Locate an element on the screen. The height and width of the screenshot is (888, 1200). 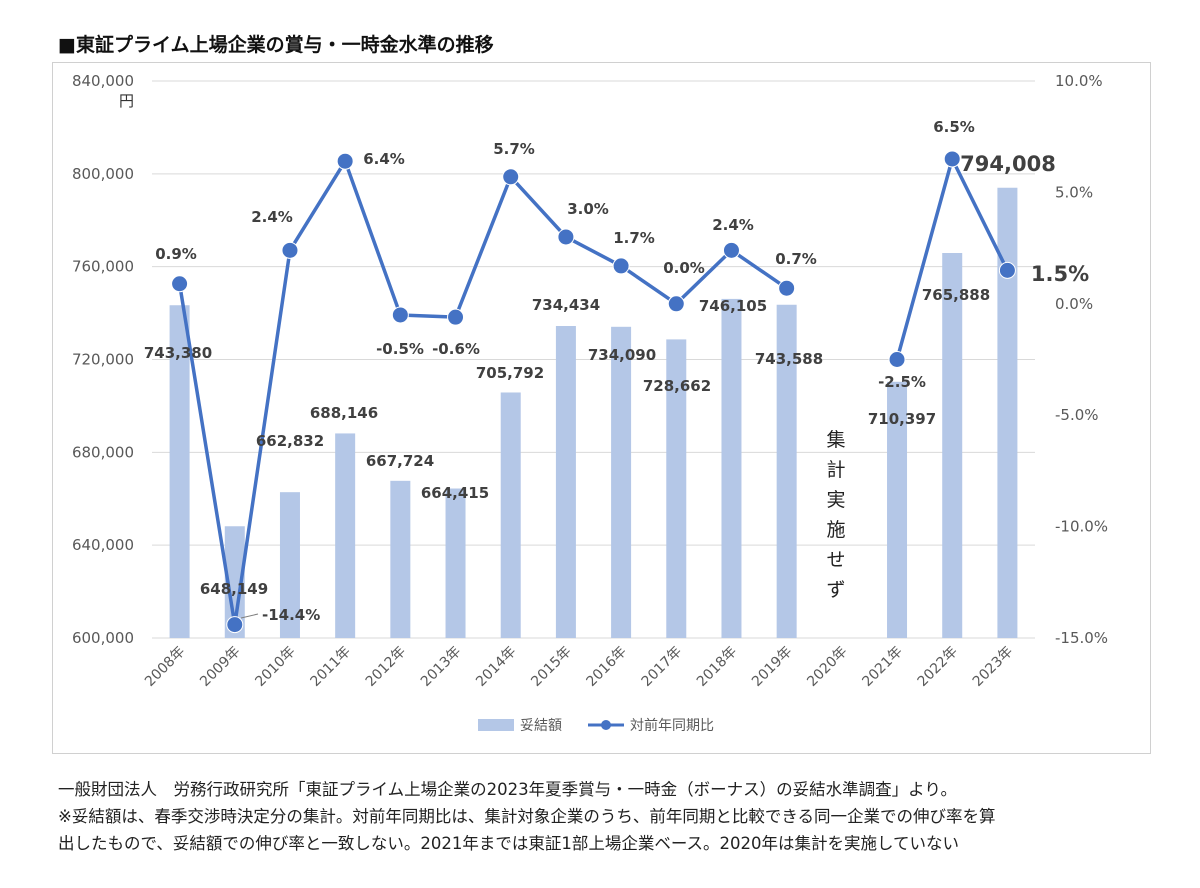
line-value-label: 6.4% is located at coordinates (384, 159).